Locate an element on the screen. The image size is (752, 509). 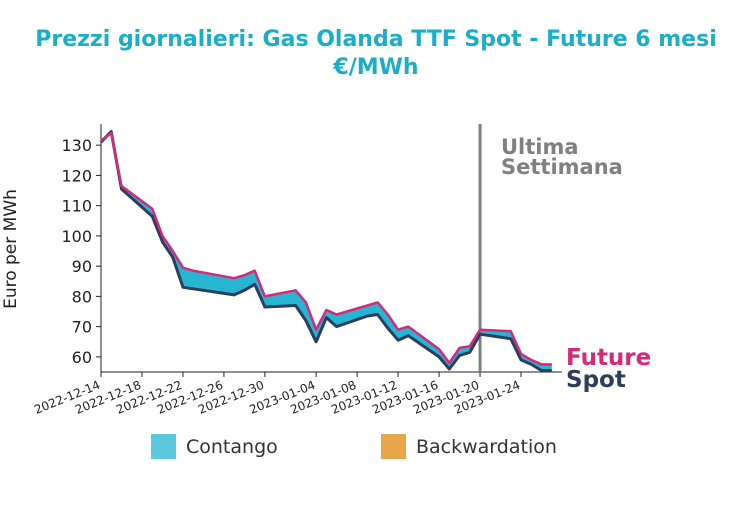
y-tick-label: 80 is located at coordinates (82, 296).